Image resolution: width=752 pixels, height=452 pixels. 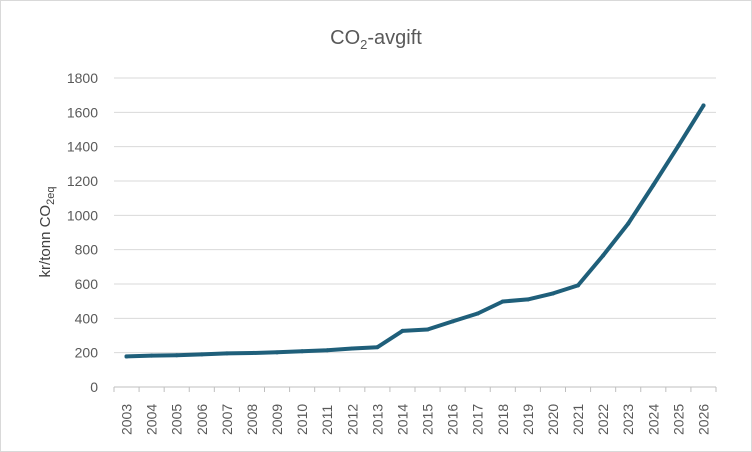 I want to click on y-tick-label: 200, so click(x=87, y=353).